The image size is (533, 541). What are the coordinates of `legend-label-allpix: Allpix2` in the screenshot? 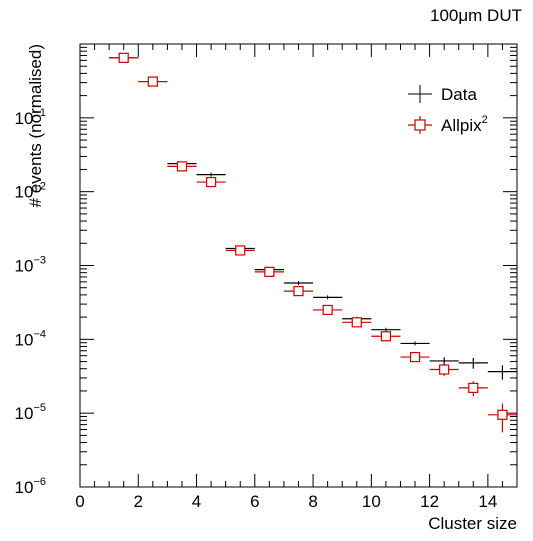 It's located at (464, 124).